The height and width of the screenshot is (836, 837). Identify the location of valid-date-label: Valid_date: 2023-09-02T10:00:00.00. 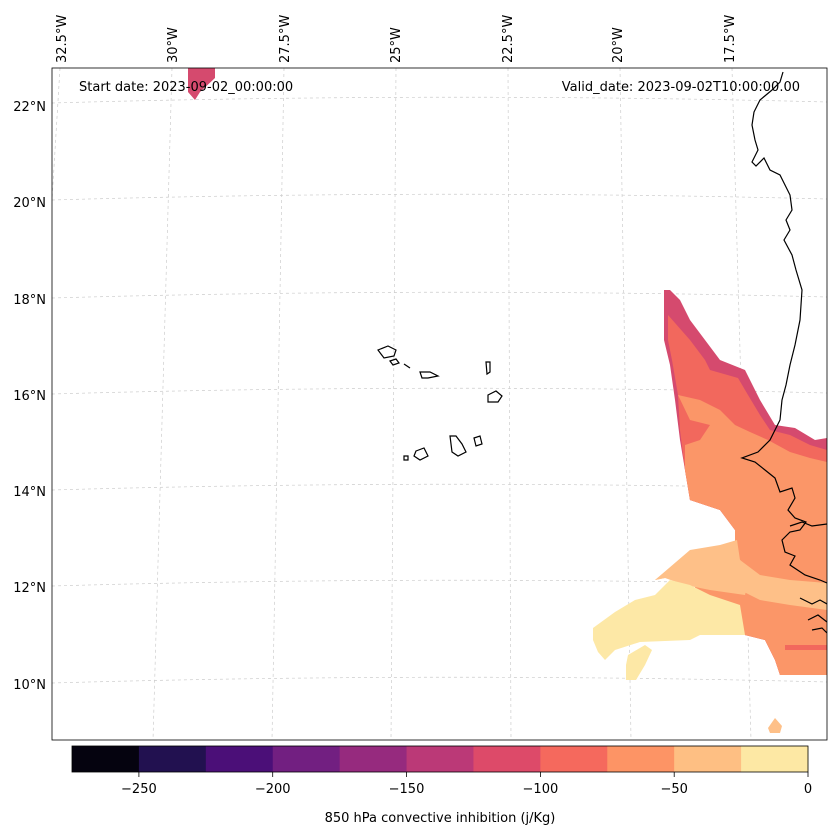
(681, 87).